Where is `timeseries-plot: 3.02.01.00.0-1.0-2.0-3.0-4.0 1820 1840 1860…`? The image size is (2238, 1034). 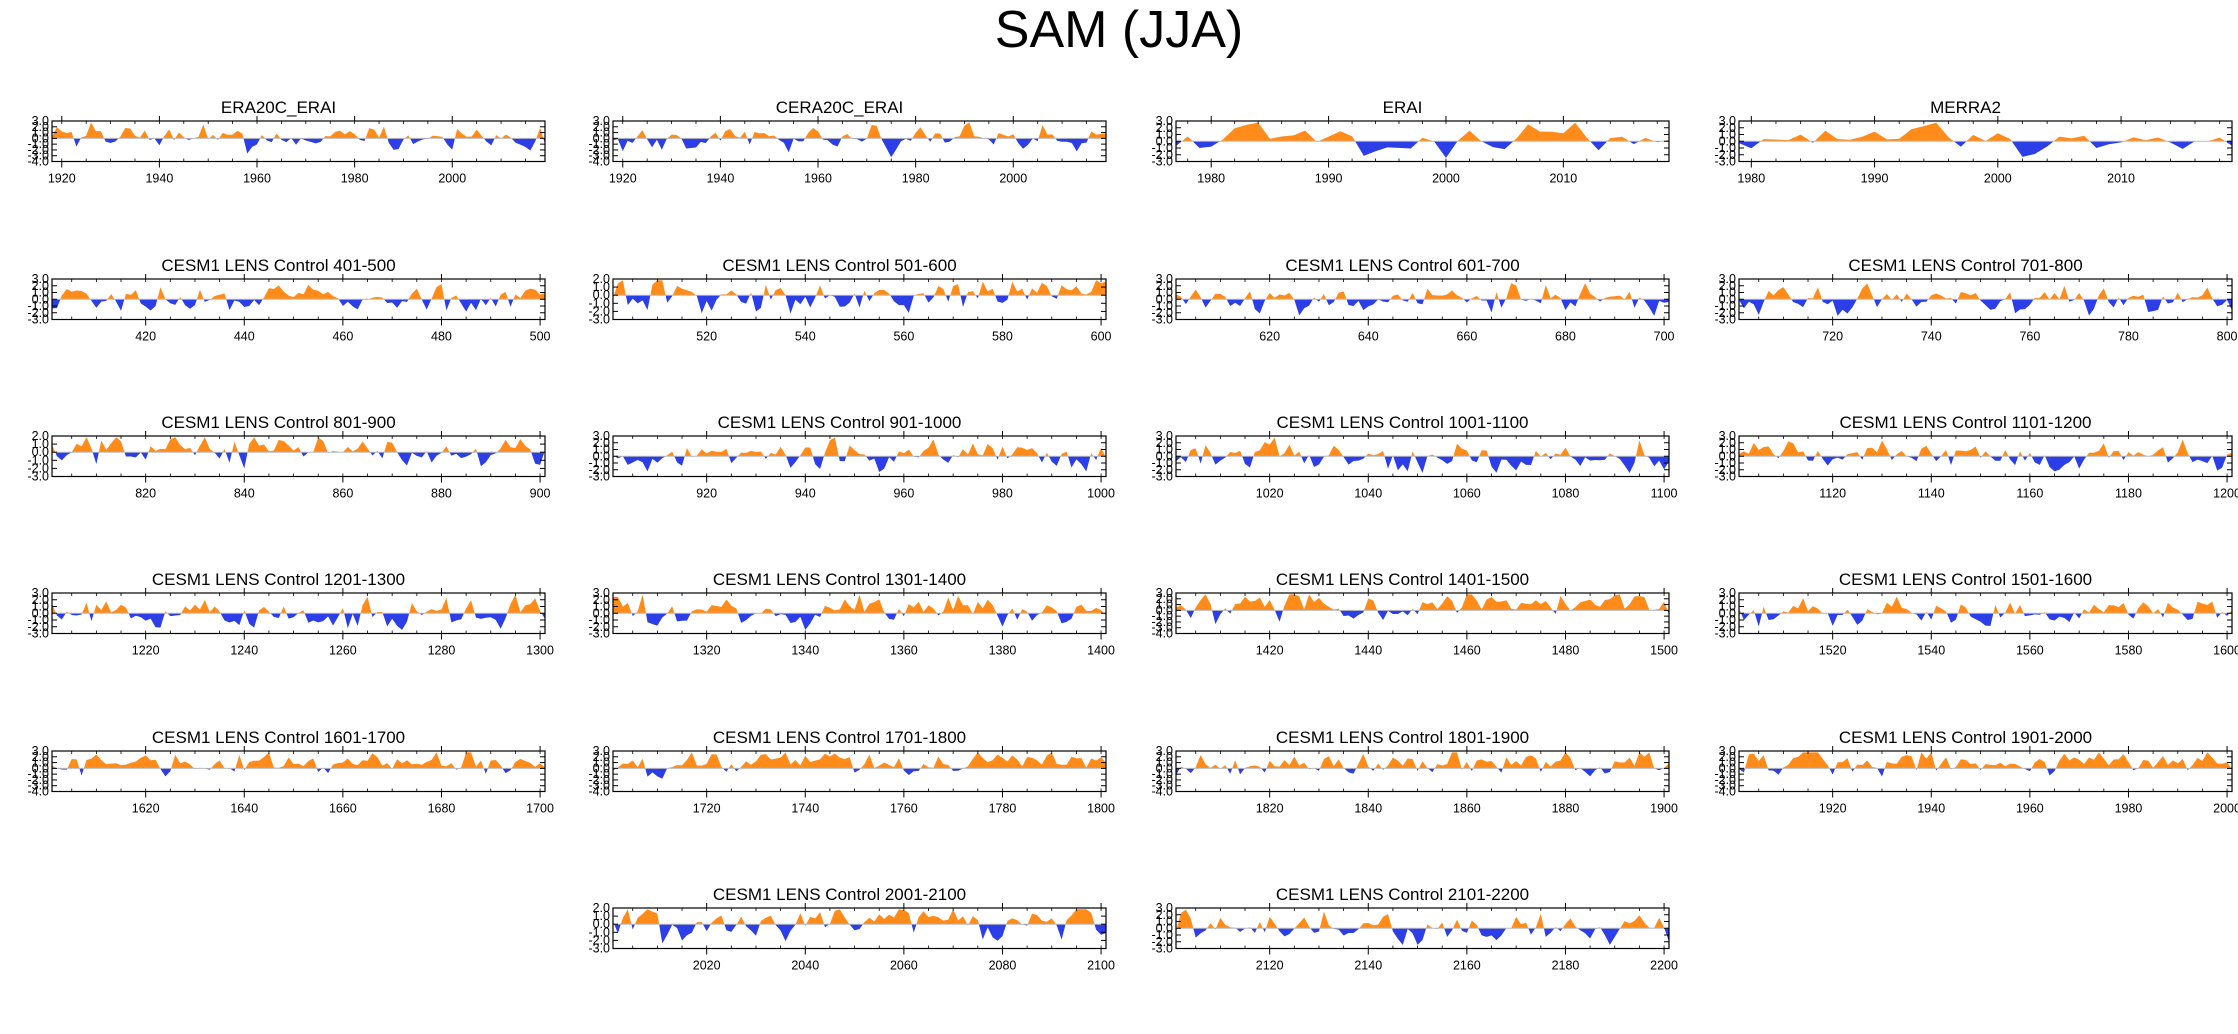
timeseries-plot: 3.02.01.00.0-1.0-2.0-3.0-4.0 1820 1840 1860… is located at coordinates (1414, 780).